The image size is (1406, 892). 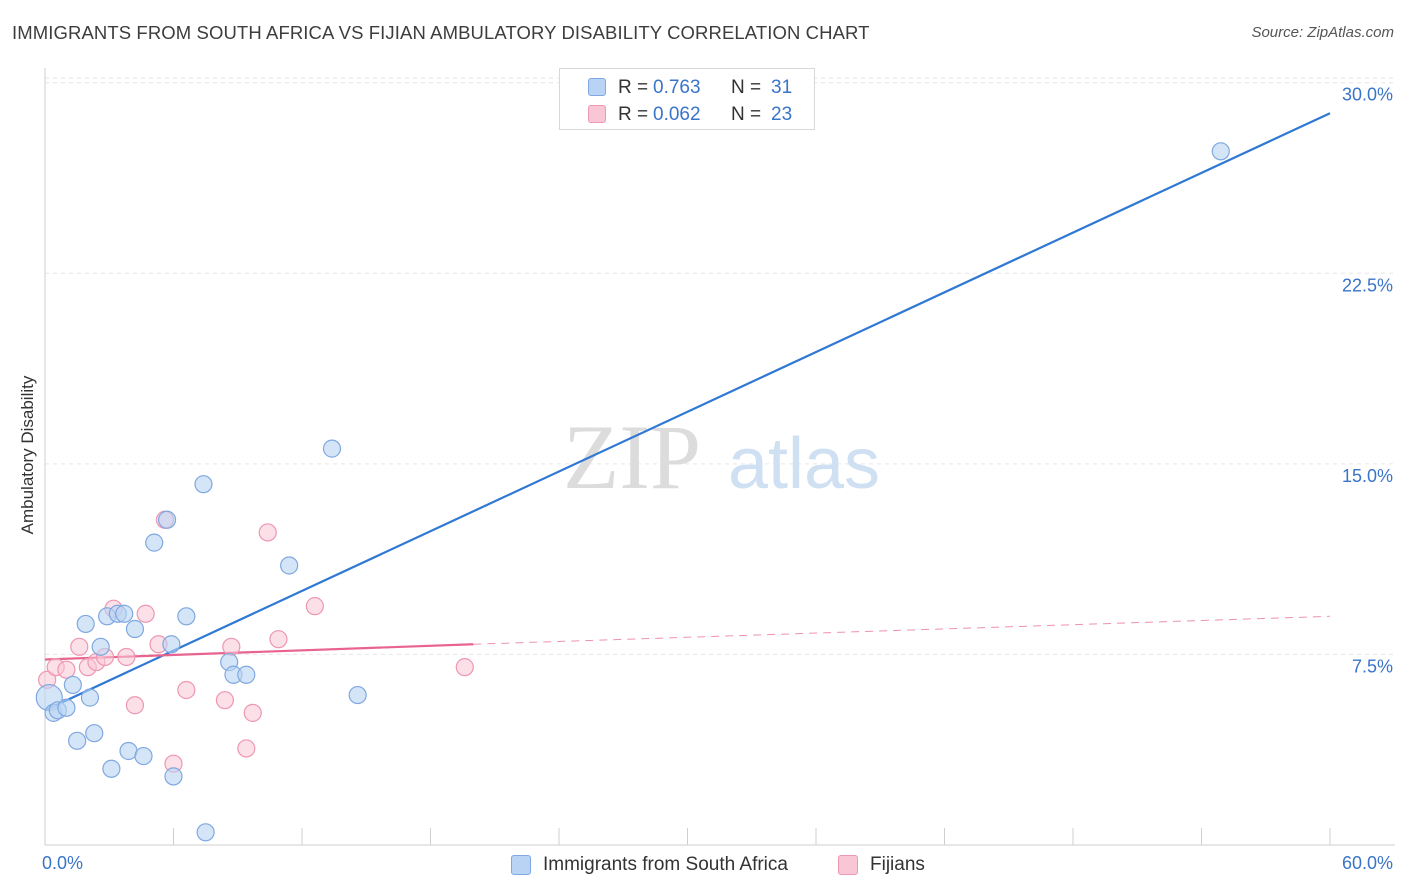 What do you see at coordinates (902, 630) in the screenshot?
I see `trend-line-fijians-extrapolated` at bounding box center [902, 630].